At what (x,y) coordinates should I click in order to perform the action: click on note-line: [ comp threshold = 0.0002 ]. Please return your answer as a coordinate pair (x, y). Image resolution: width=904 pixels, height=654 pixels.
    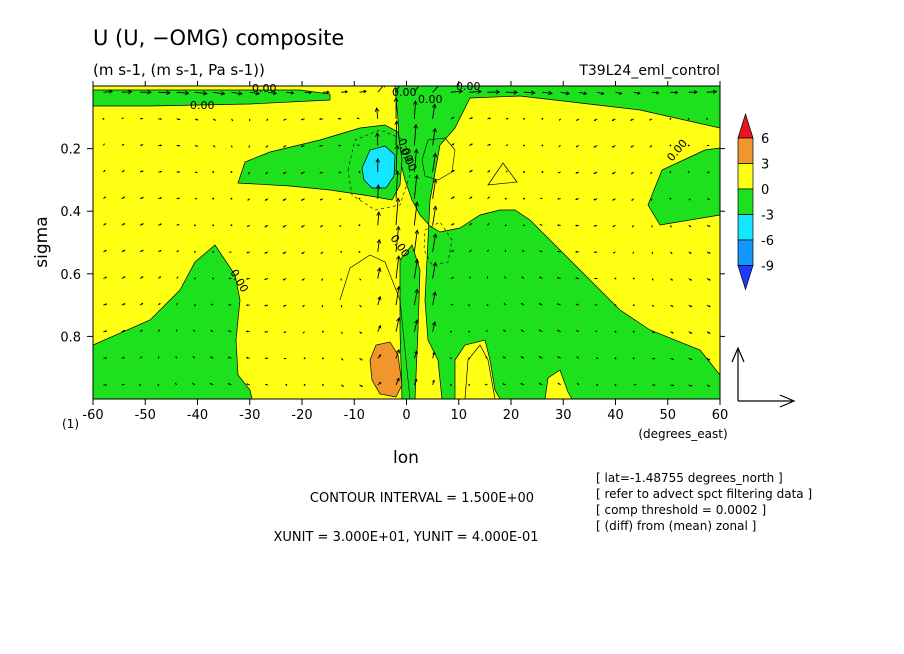
    Looking at the image, I should click on (681, 510).